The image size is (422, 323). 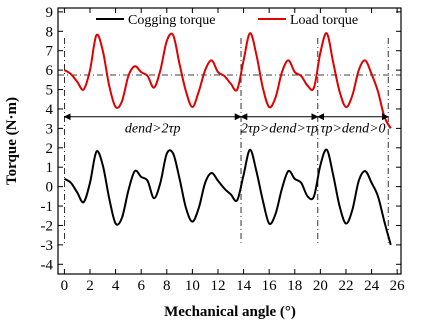 I want to click on y-tick-label-7: 3, so click(x=50, y=129).